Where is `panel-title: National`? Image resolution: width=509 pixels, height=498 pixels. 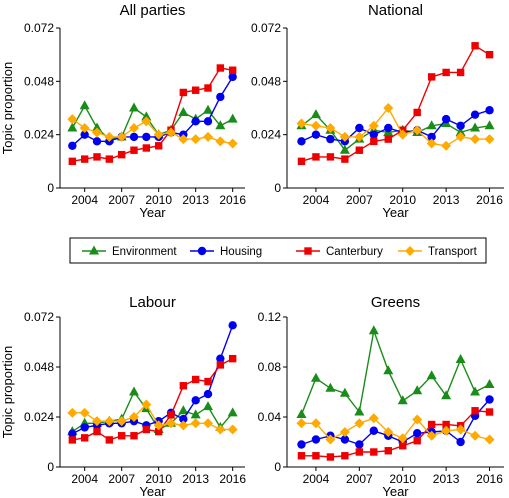 panel-title: National is located at coordinates (395, 10).